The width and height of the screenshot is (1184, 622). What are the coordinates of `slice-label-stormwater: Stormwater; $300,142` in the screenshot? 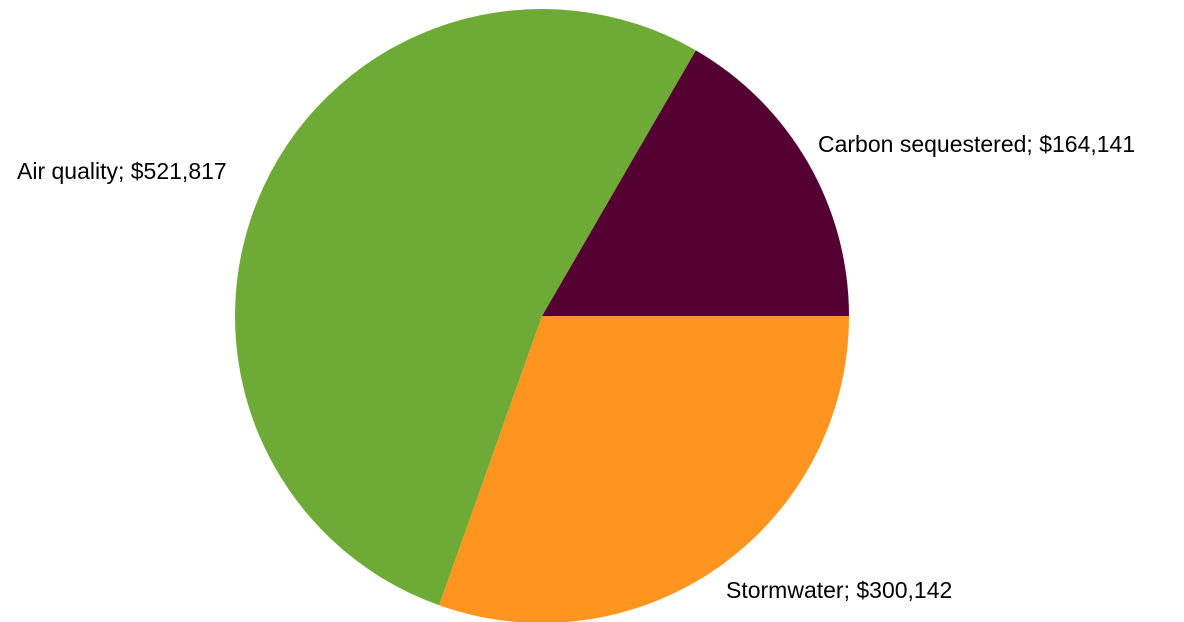 It's located at (839, 590).